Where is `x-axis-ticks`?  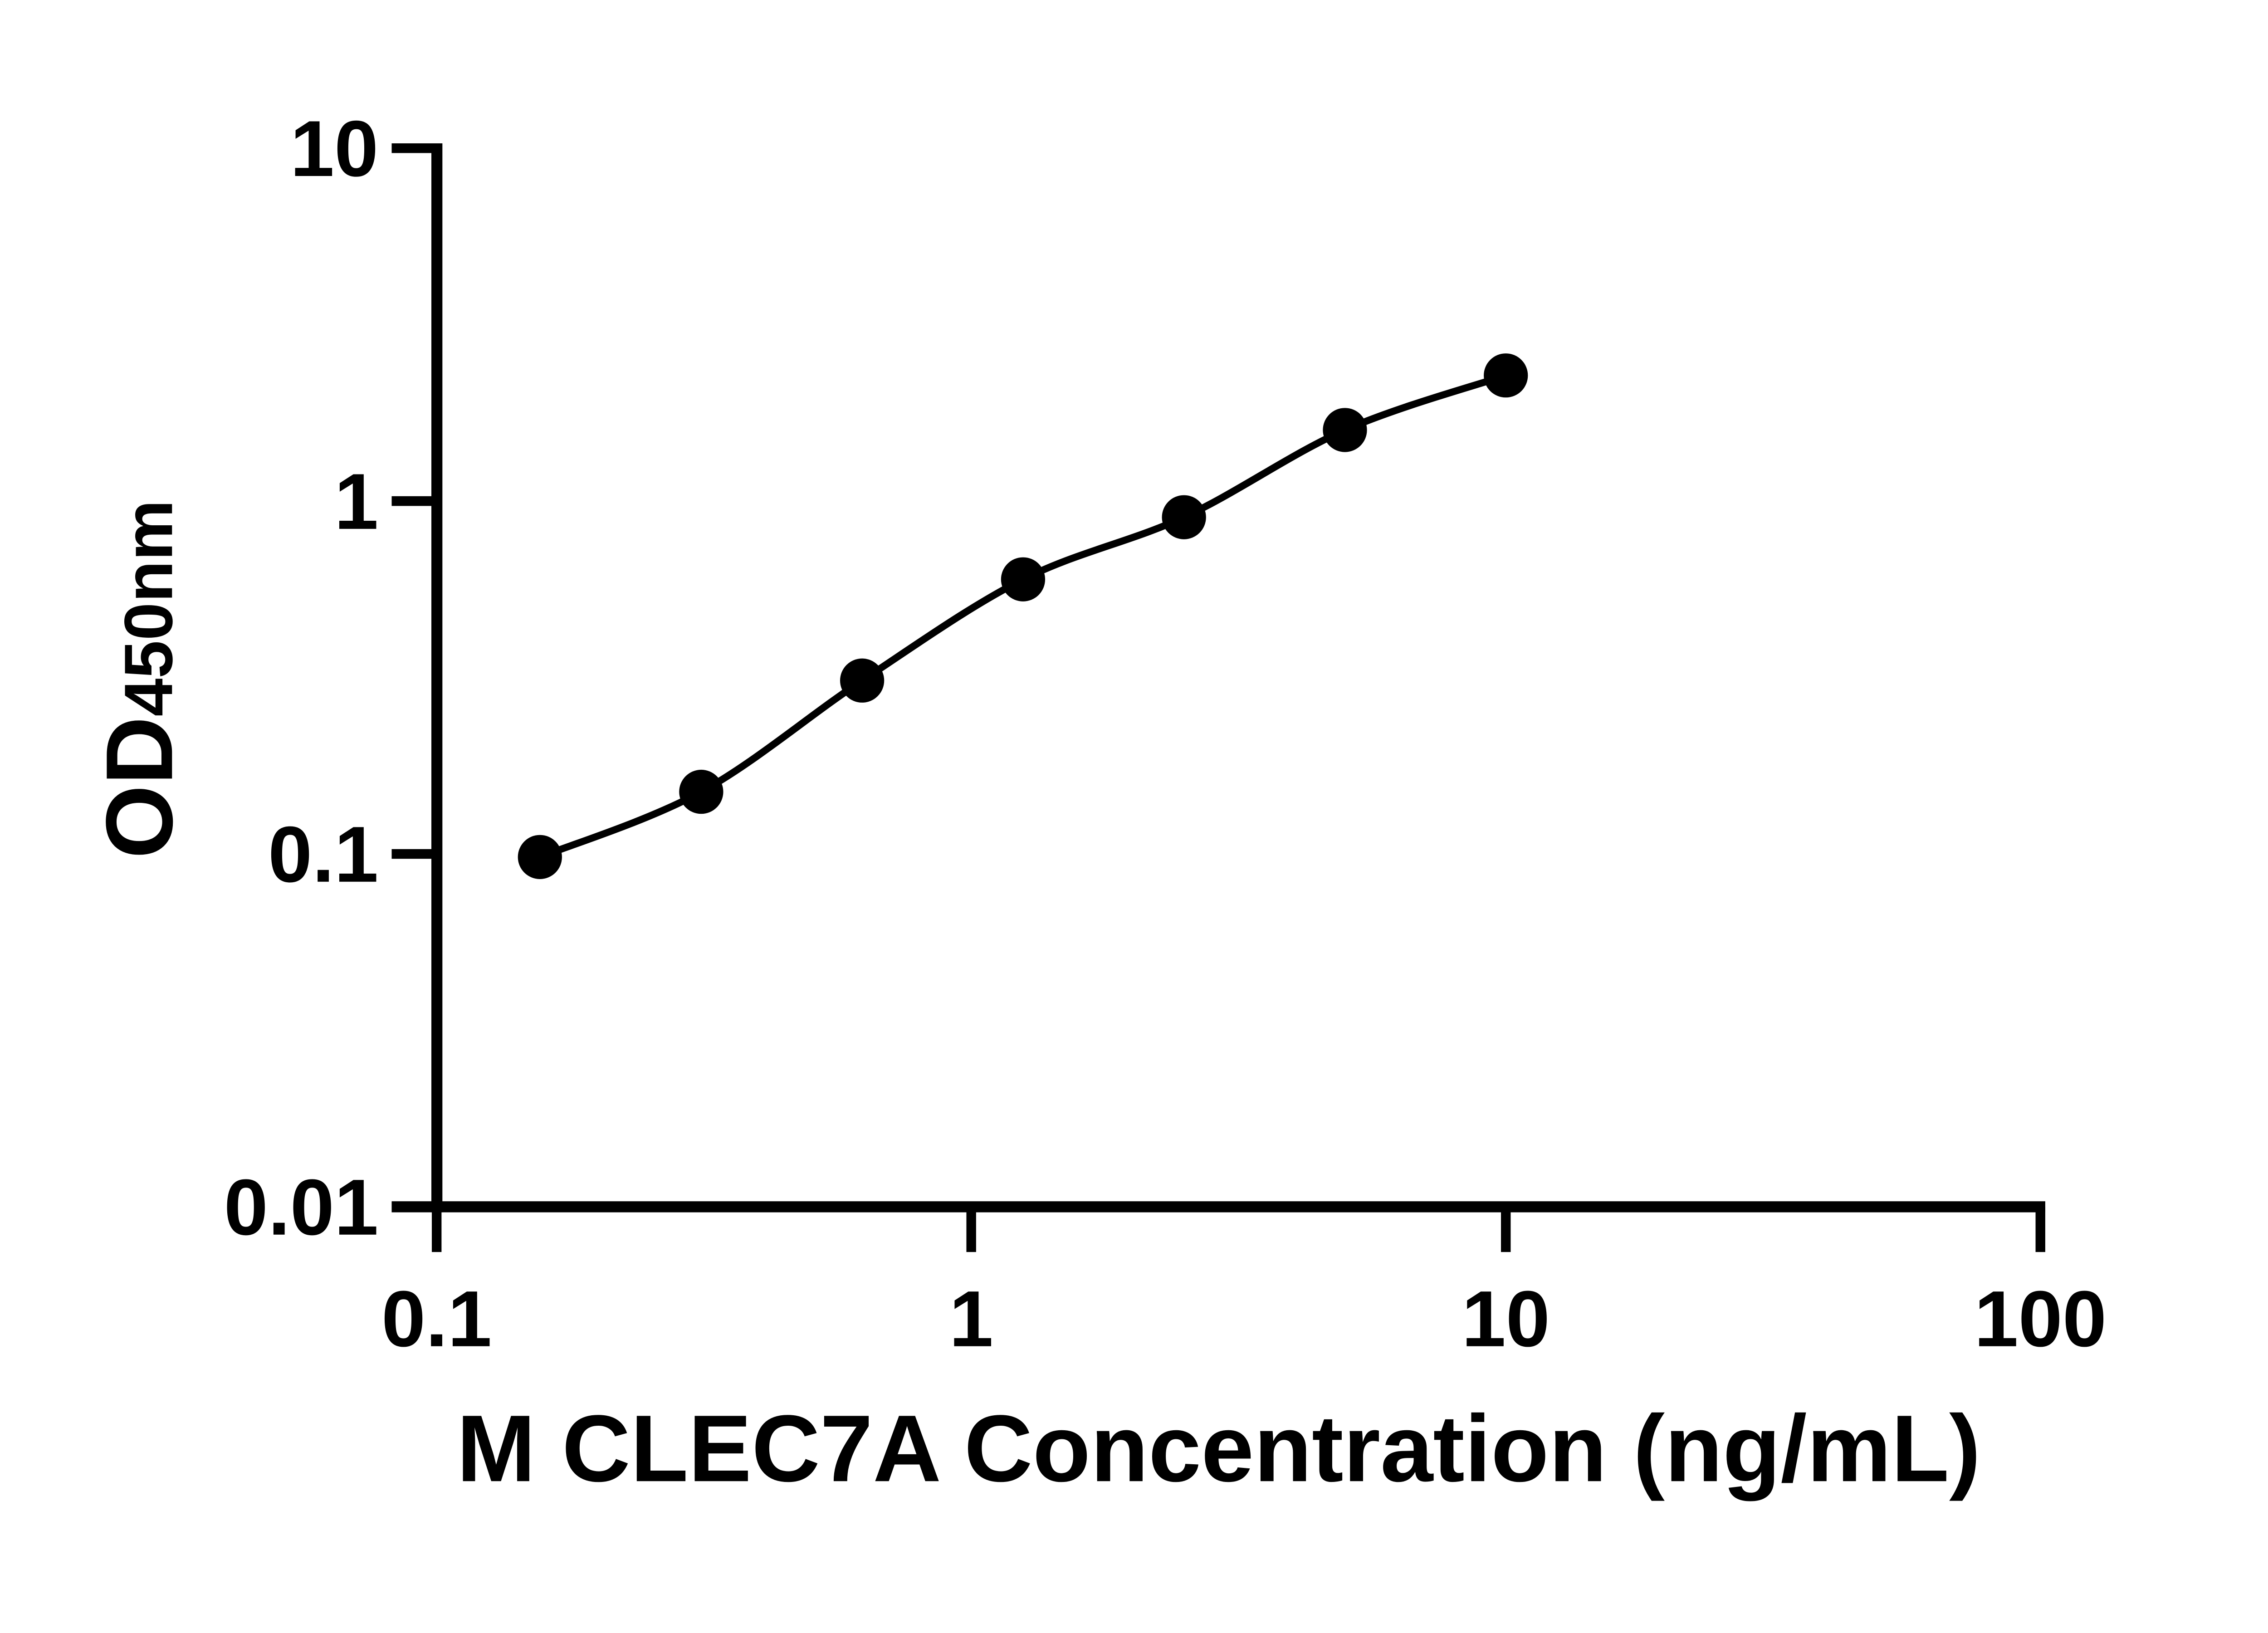 x-axis-ticks is located at coordinates (1238, 1229).